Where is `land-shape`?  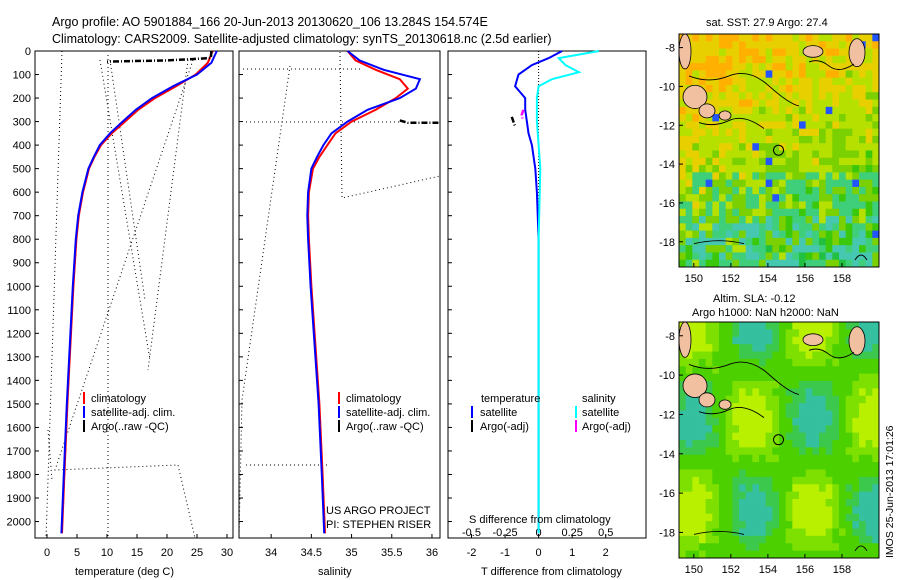
land-shape is located at coordinates (685, 51).